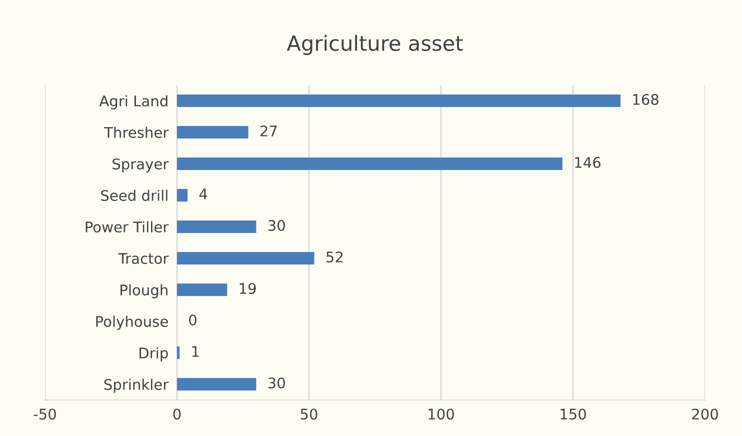 This screenshot has width=742, height=436. Describe the element at coordinates (134, 195) in the screenshot. I see `y-tick-label: Seed drill` at that location.